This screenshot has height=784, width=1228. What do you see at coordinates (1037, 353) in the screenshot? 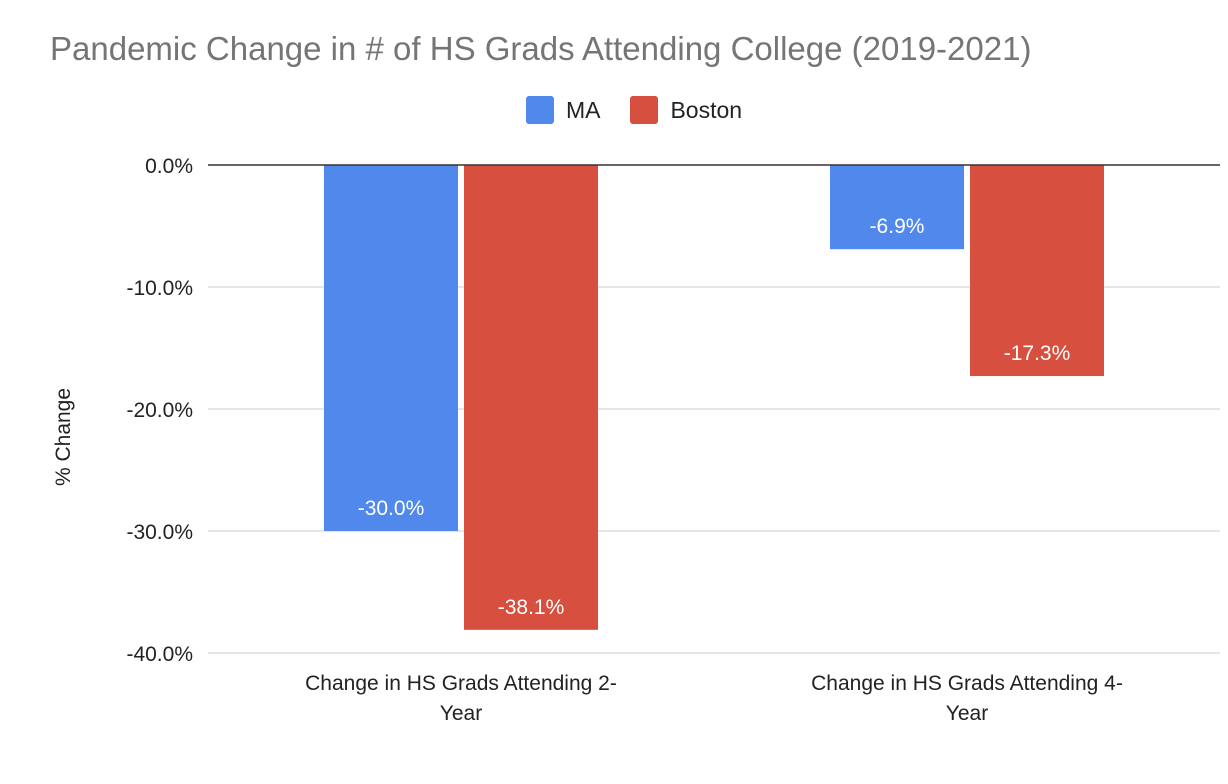
I see `data-label: -17.3%` at bounding box center [1037, 353].